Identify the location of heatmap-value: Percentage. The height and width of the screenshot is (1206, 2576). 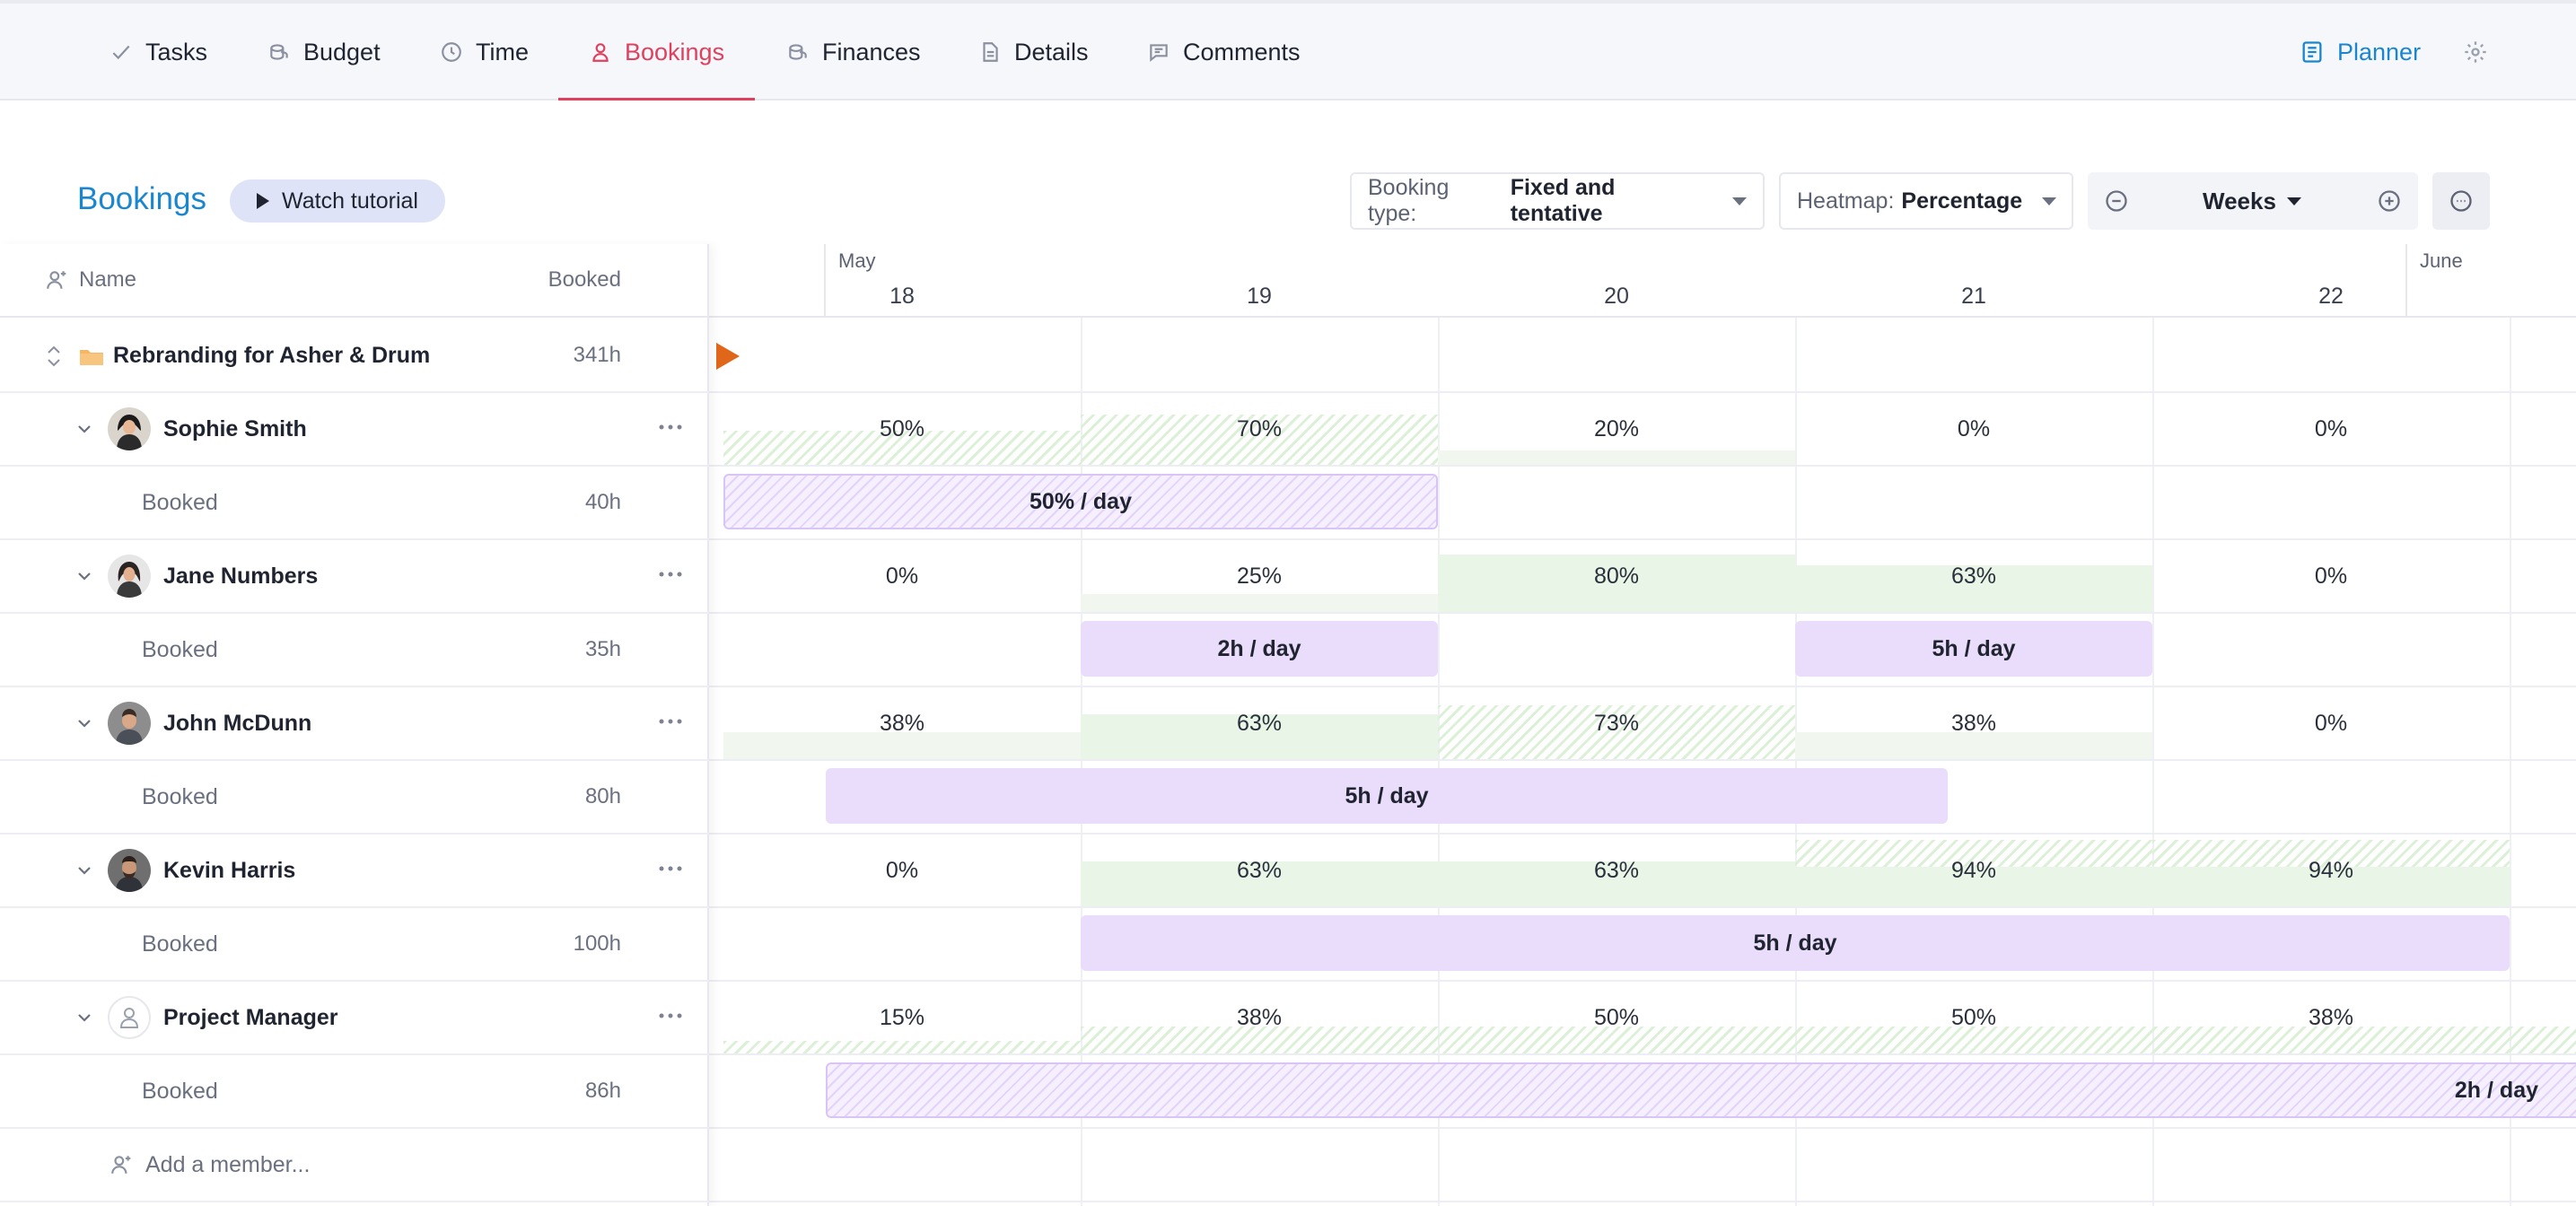
(1962, 201).